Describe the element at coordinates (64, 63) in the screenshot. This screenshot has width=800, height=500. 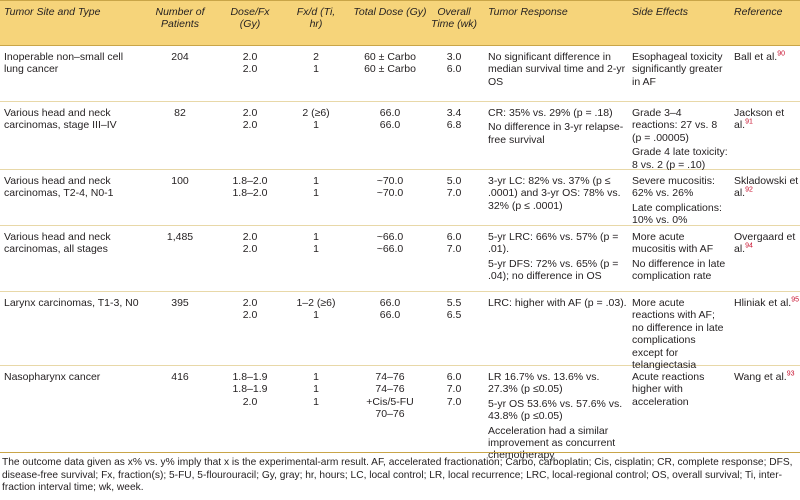
I see `cell-tumor-site: Inoperable non–small cell lung cancer` at that location.